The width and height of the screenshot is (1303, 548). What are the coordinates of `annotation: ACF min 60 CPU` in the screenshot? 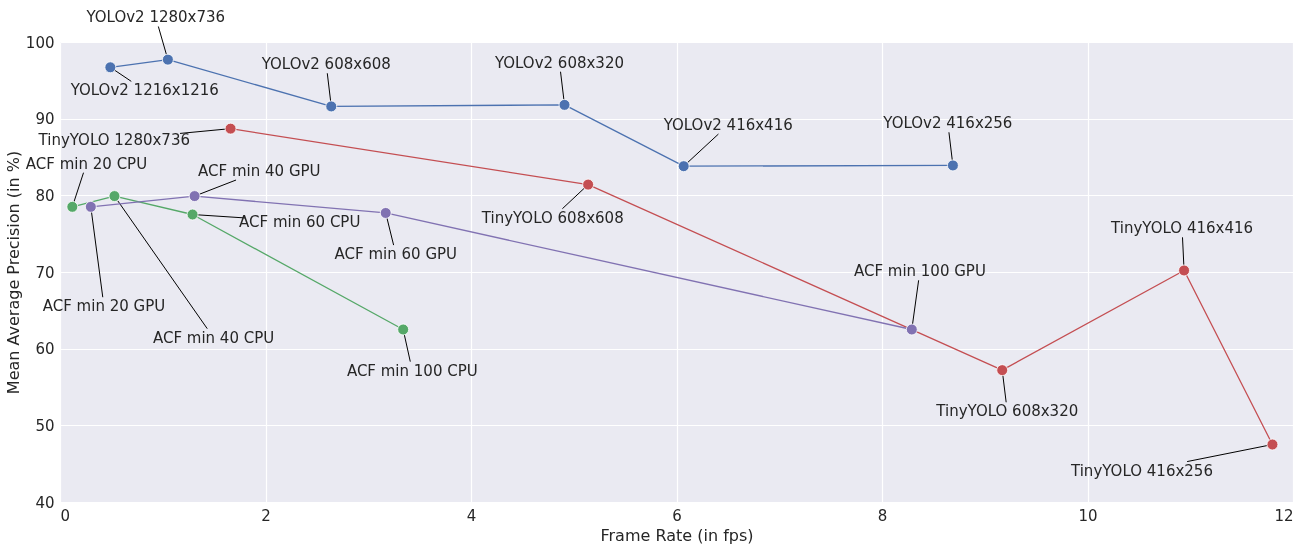 It's located at (300, 221).